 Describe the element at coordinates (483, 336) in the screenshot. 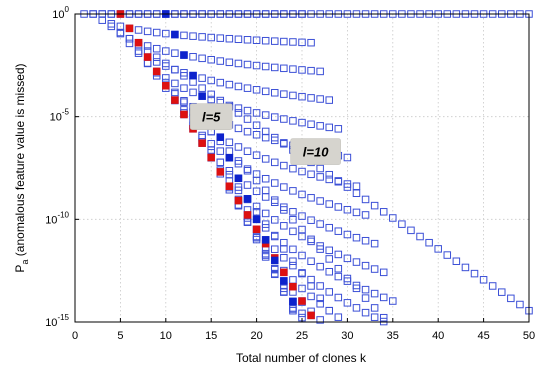

I see `x-tick-label: 45` at that location.